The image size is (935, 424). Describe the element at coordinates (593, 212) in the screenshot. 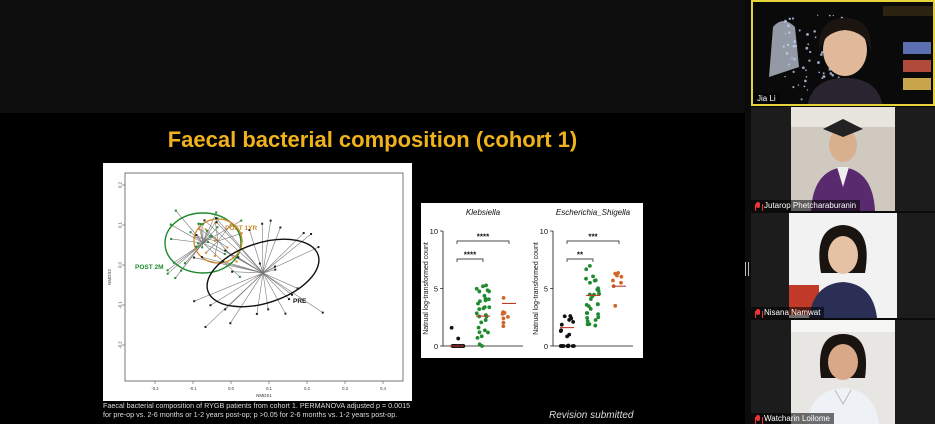

I see `dot-plot-title: Escherichia_Shigella` at that location.